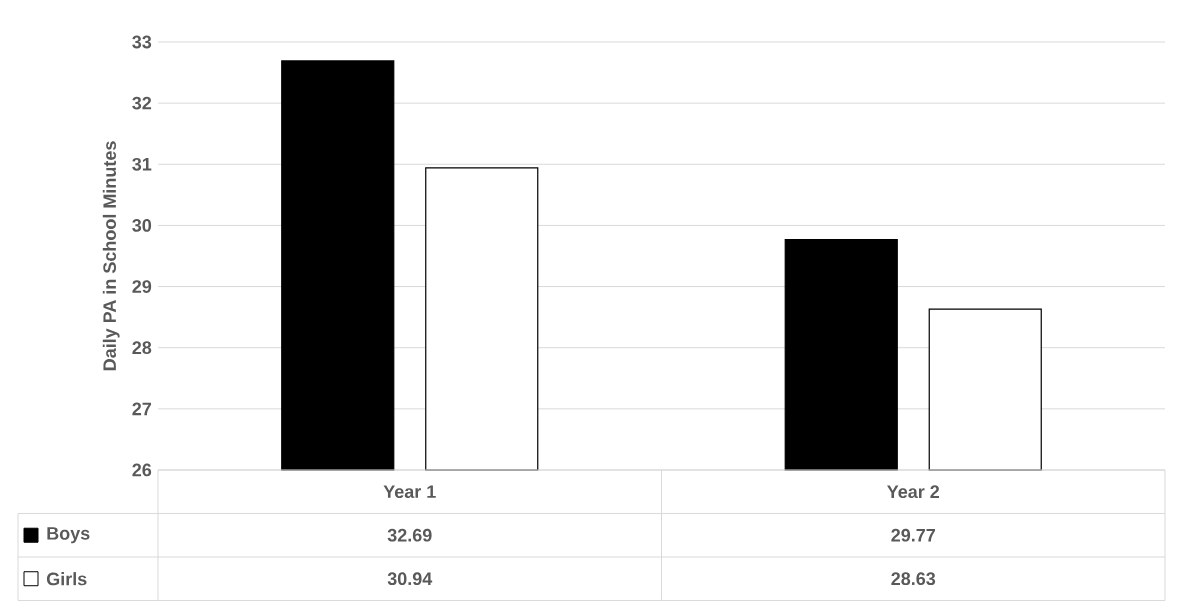 This screenshot has height=609, width=1187. What do you see at coordinates (66, 579) in the screenshot?
I see `legend-label: Girls` at bounding box center [66, 579].